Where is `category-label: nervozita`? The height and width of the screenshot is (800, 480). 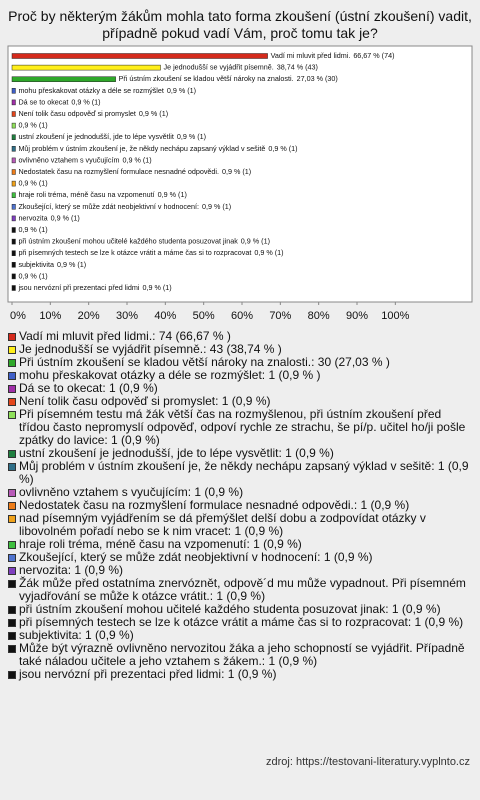 category-label: nervozita is located at coordinates (32, 217).